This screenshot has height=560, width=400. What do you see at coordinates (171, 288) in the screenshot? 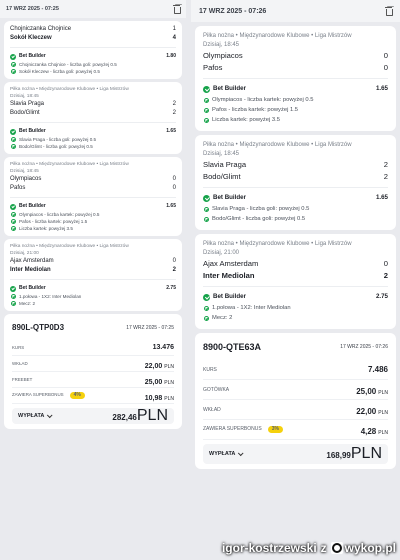
I see `bet-odds: 2.75` at bounding box center [171, 288].